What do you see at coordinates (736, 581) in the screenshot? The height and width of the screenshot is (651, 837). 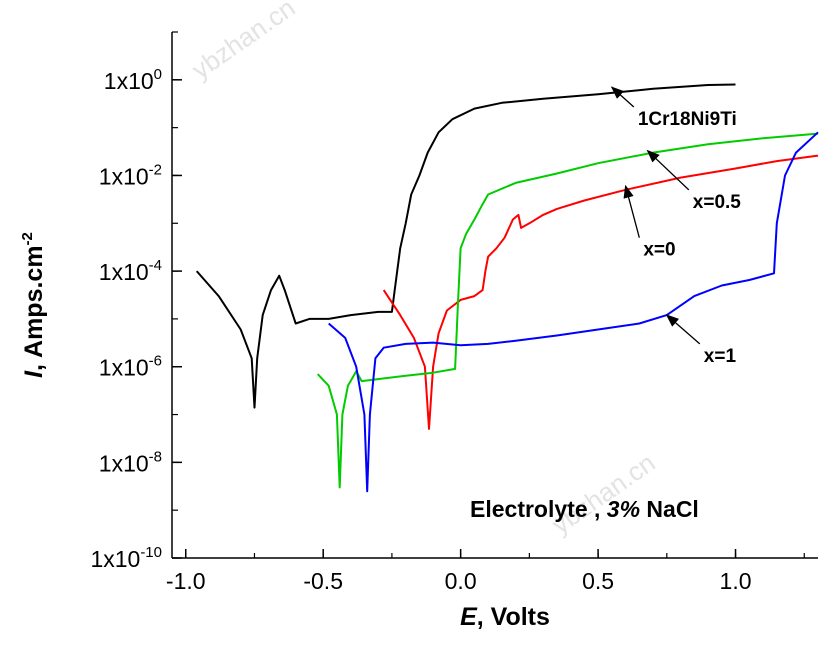 I see `x-tick-label-4: 1.0` at bounding box center [736, 581].